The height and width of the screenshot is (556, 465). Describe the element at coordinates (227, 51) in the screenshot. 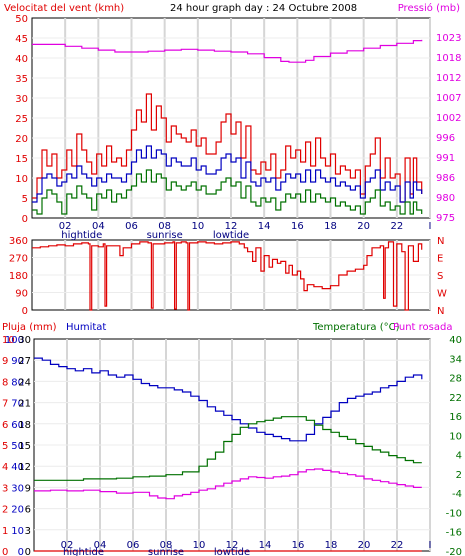

I see `series-pressure` at that location.